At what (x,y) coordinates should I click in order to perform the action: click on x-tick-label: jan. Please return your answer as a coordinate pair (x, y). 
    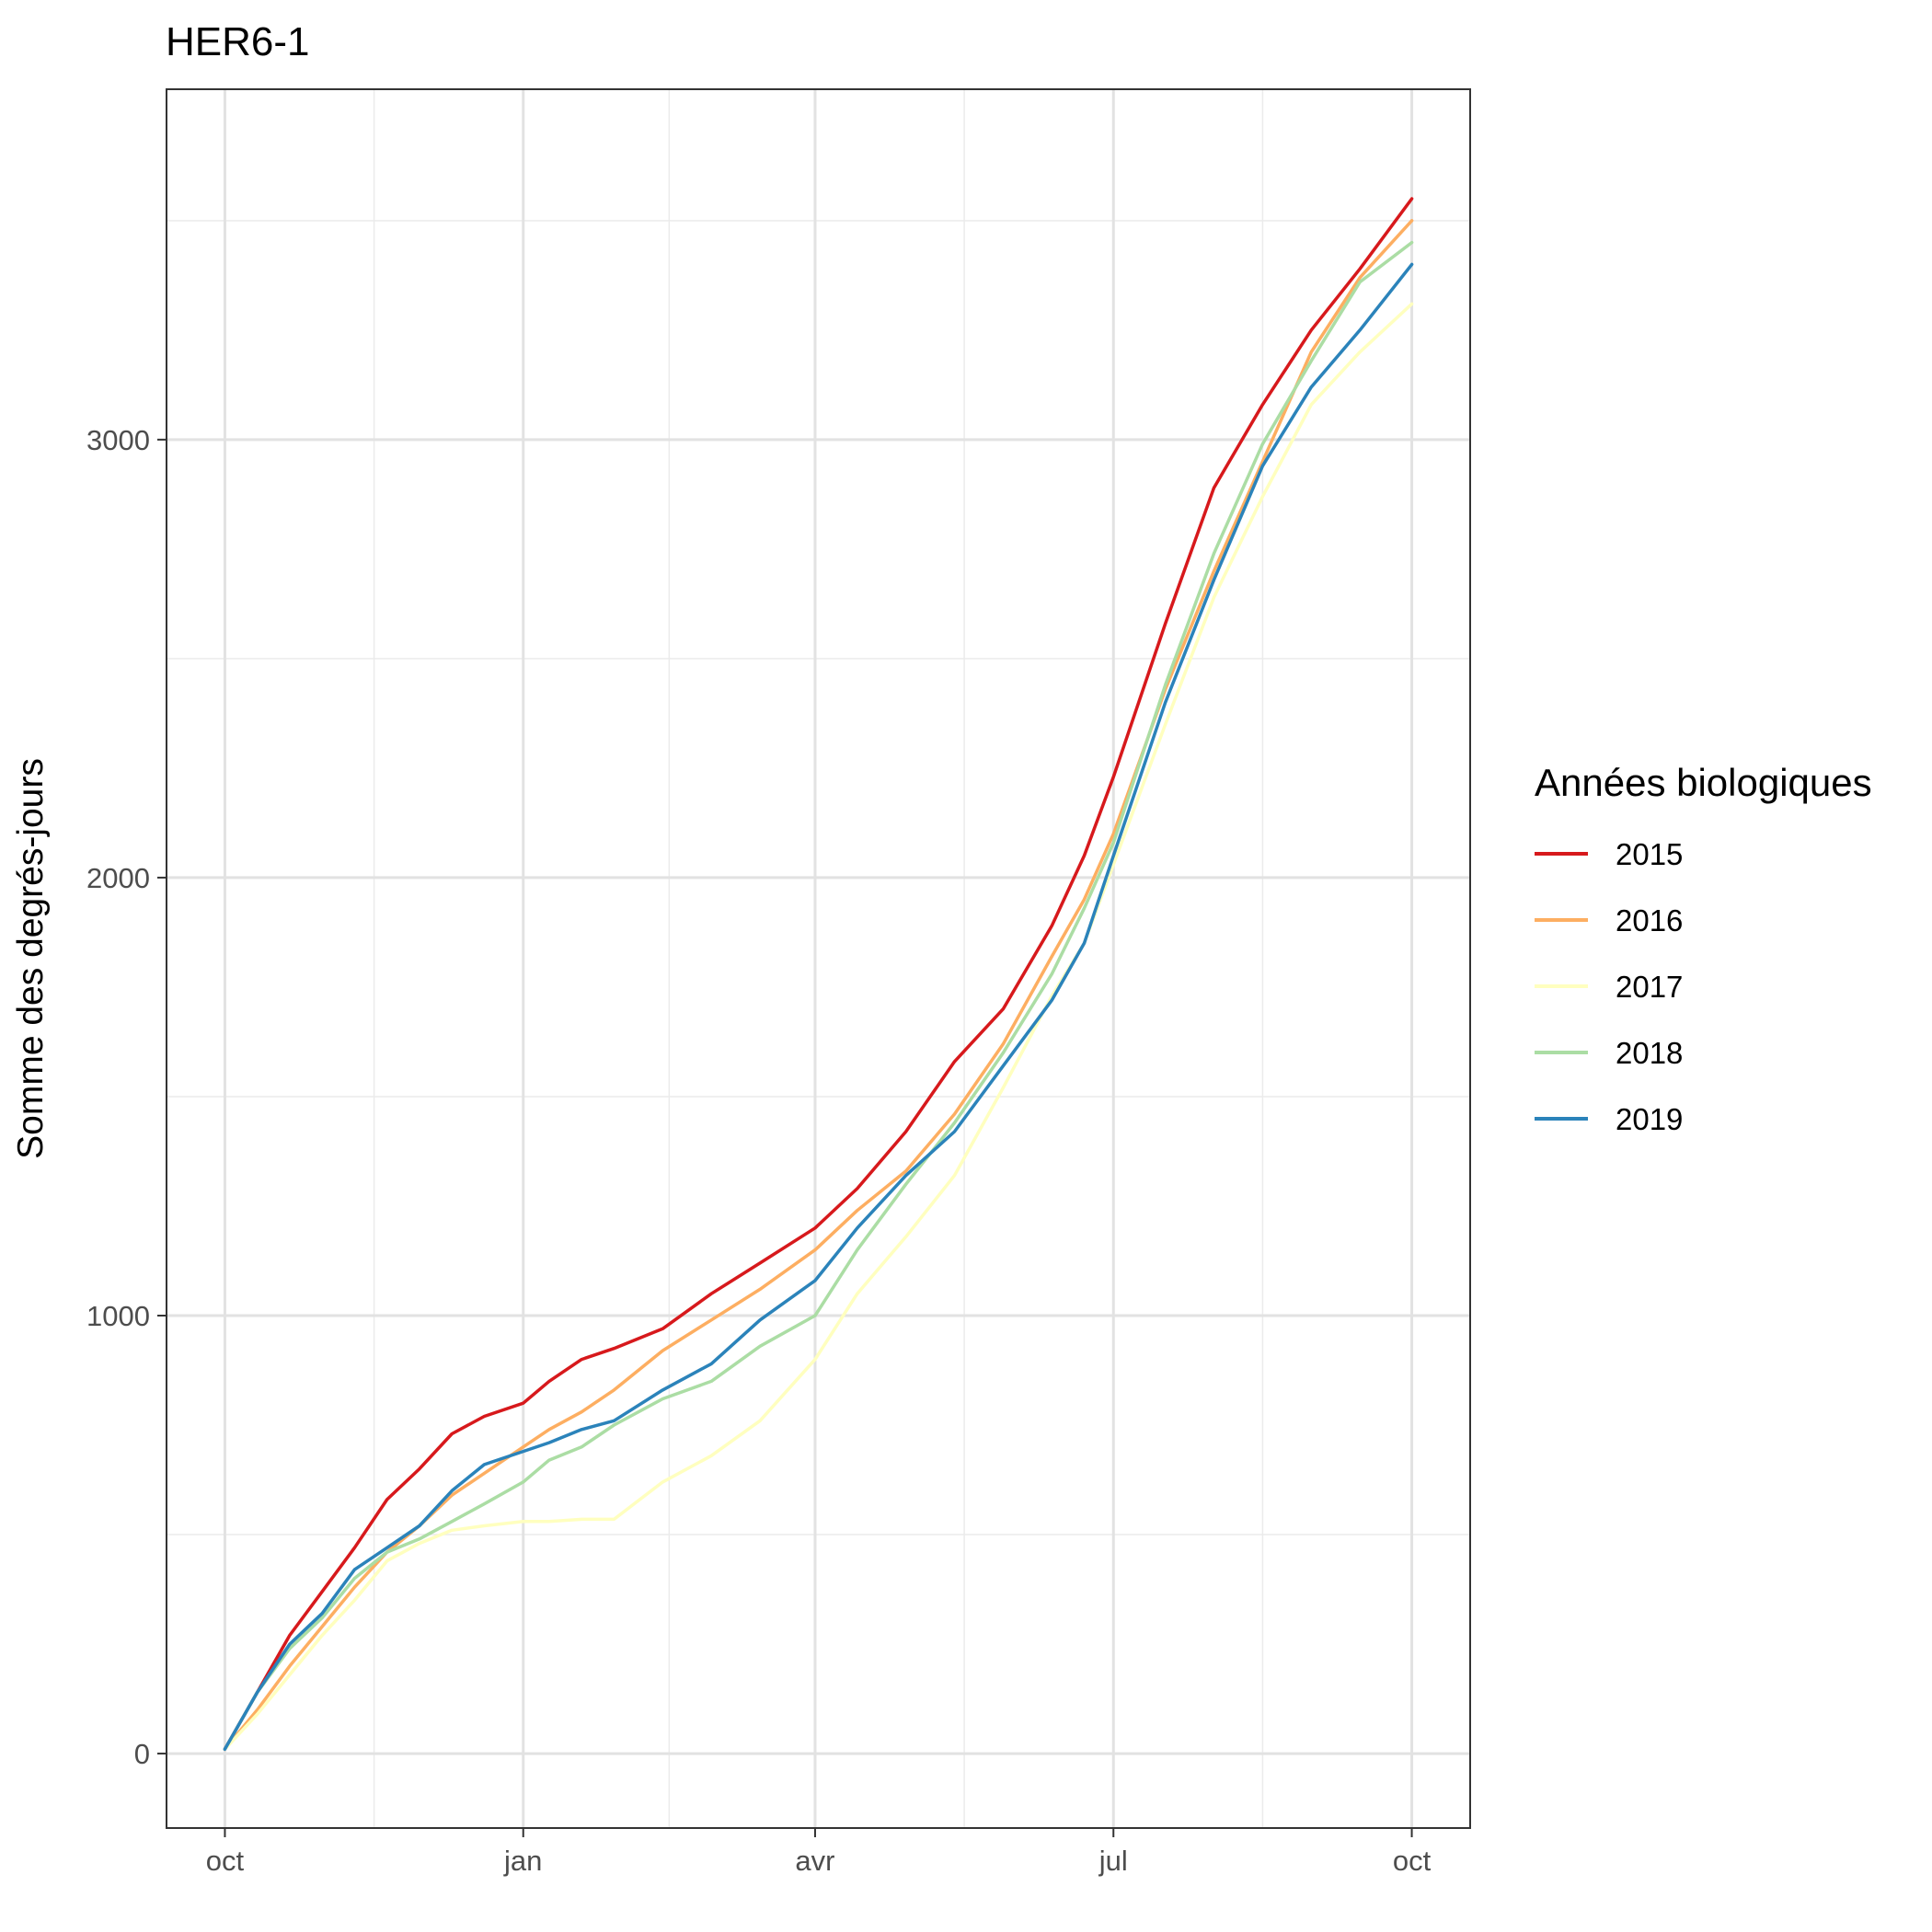
    Looking at the image, I should click on (522, 1861).